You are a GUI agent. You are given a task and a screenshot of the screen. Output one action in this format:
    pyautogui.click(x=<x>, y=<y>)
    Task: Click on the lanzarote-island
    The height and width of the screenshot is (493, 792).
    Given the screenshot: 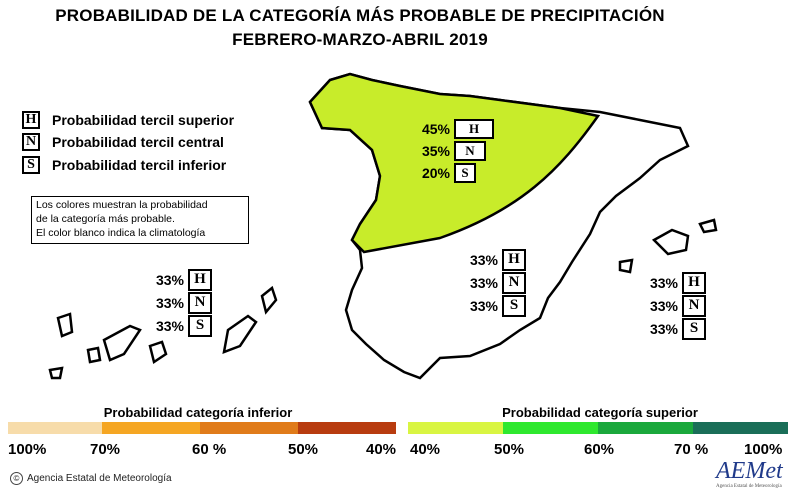 What is the action you would take?
    pyautogui.click(x=269, y=300)
    